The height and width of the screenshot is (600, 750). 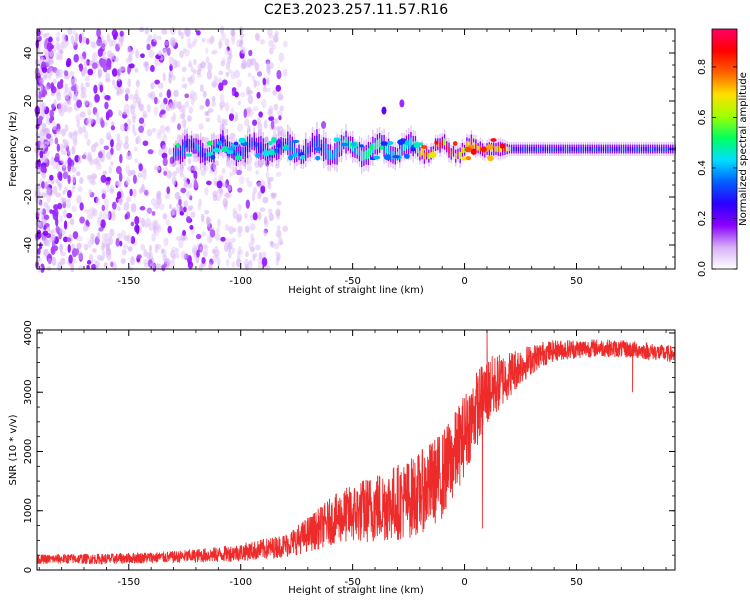 I want to click on colorbar-border, so click(x=724, y=149).